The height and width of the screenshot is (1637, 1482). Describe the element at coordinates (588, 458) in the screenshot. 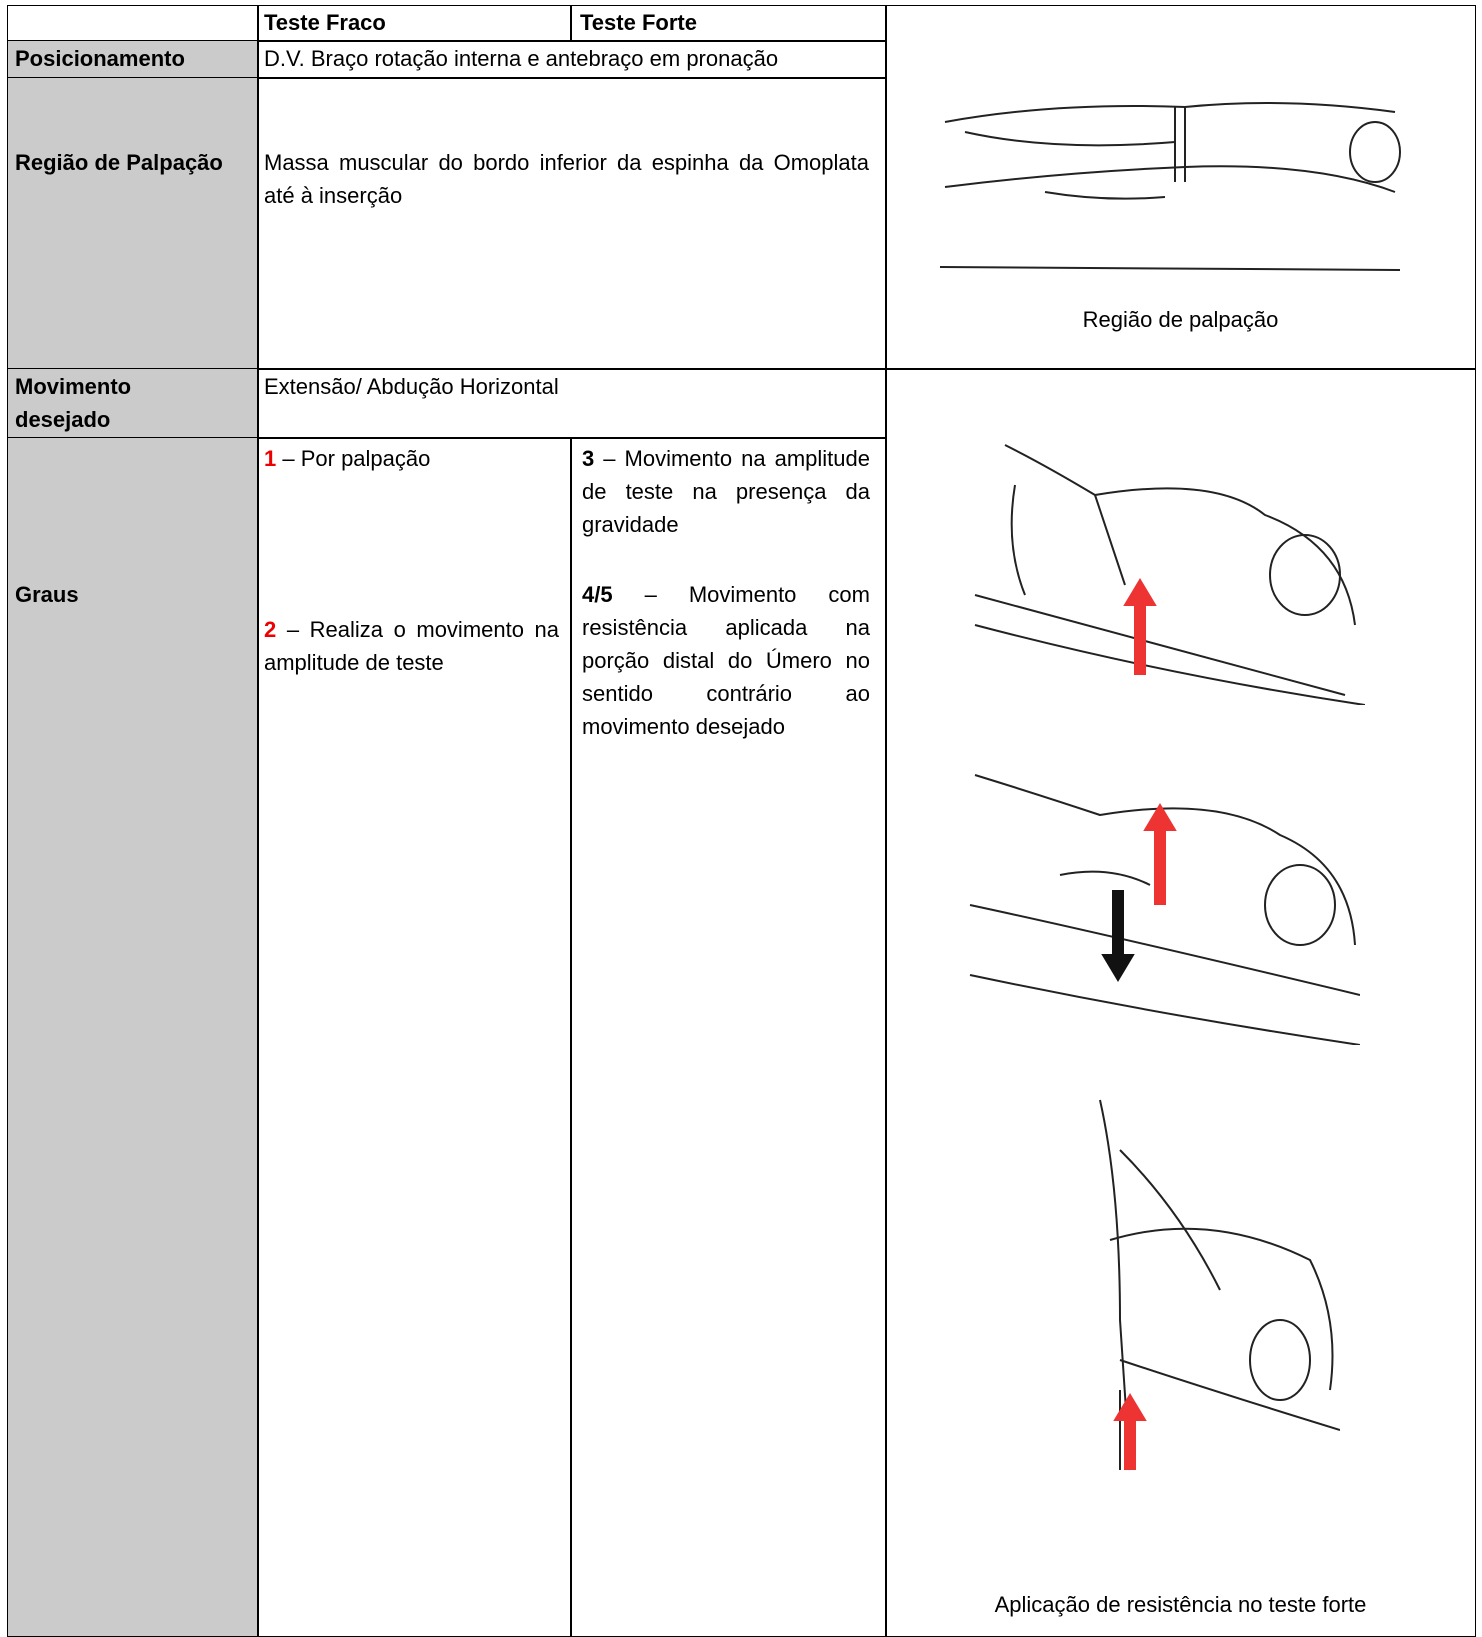

I see `grade: 3` at that location.